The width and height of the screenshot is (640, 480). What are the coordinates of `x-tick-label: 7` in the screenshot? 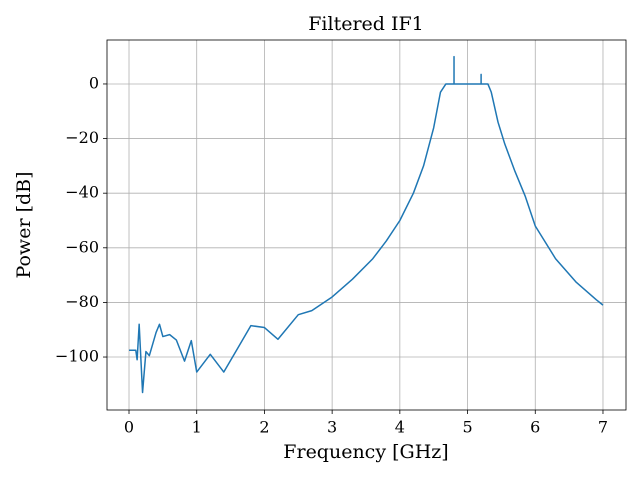 It's located at (603, 427).